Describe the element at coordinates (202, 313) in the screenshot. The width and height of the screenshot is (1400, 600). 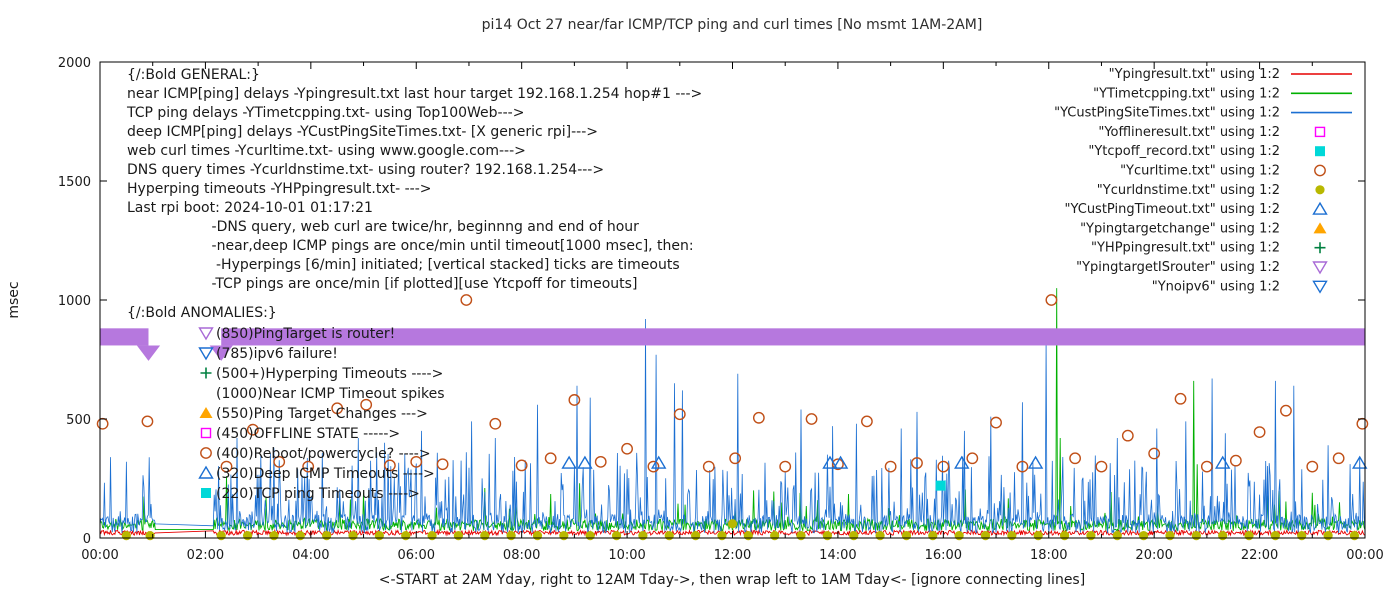
I see `anomalies-heading: {/:Bold ANOMALIES:}` at that location.